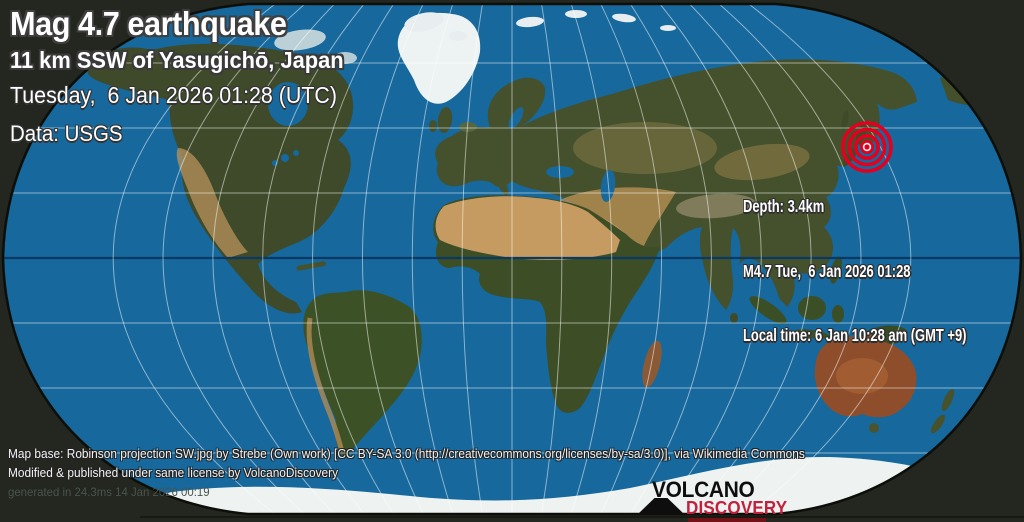  Describe the element at coordinates (582, 517) in the screenshot. I see `bottom-divider` at that location.